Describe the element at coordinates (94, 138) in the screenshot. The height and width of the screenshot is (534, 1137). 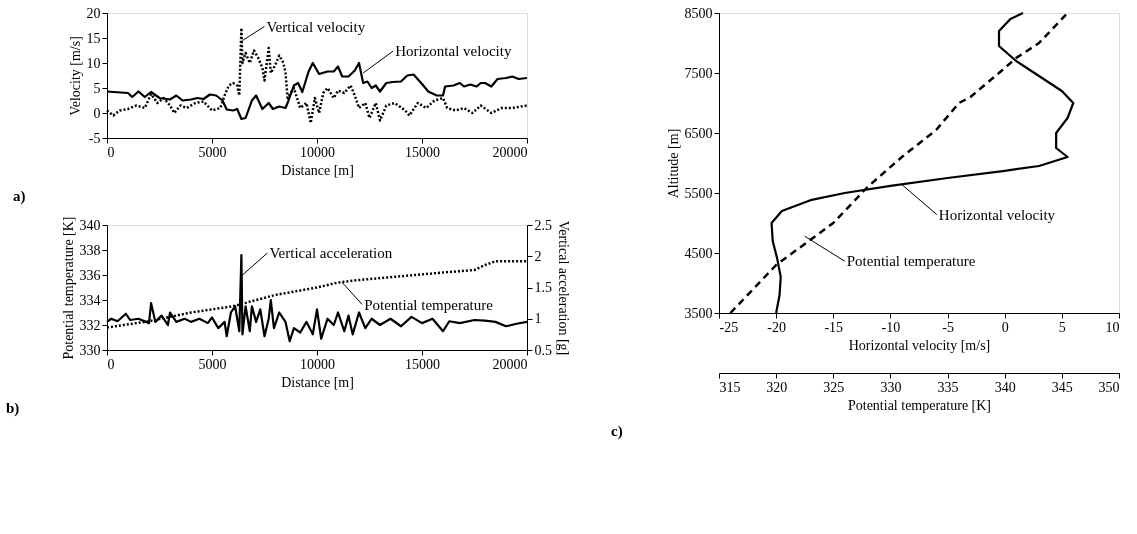
I see `y-tick-label: -5` at that location.